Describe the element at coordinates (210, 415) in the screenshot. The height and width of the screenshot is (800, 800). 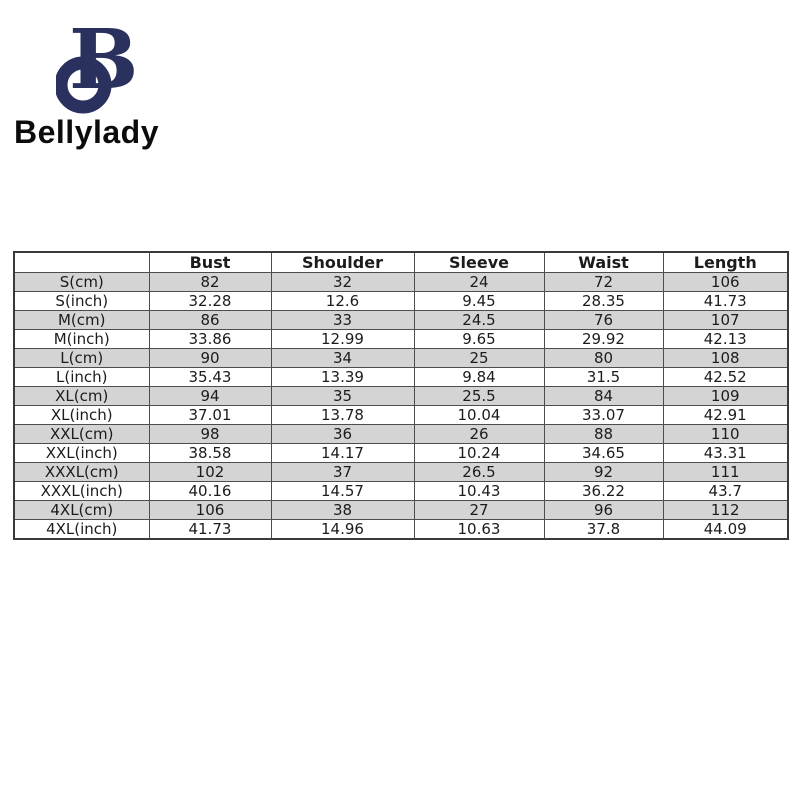
I see `table-cell: 37.01` at that location.